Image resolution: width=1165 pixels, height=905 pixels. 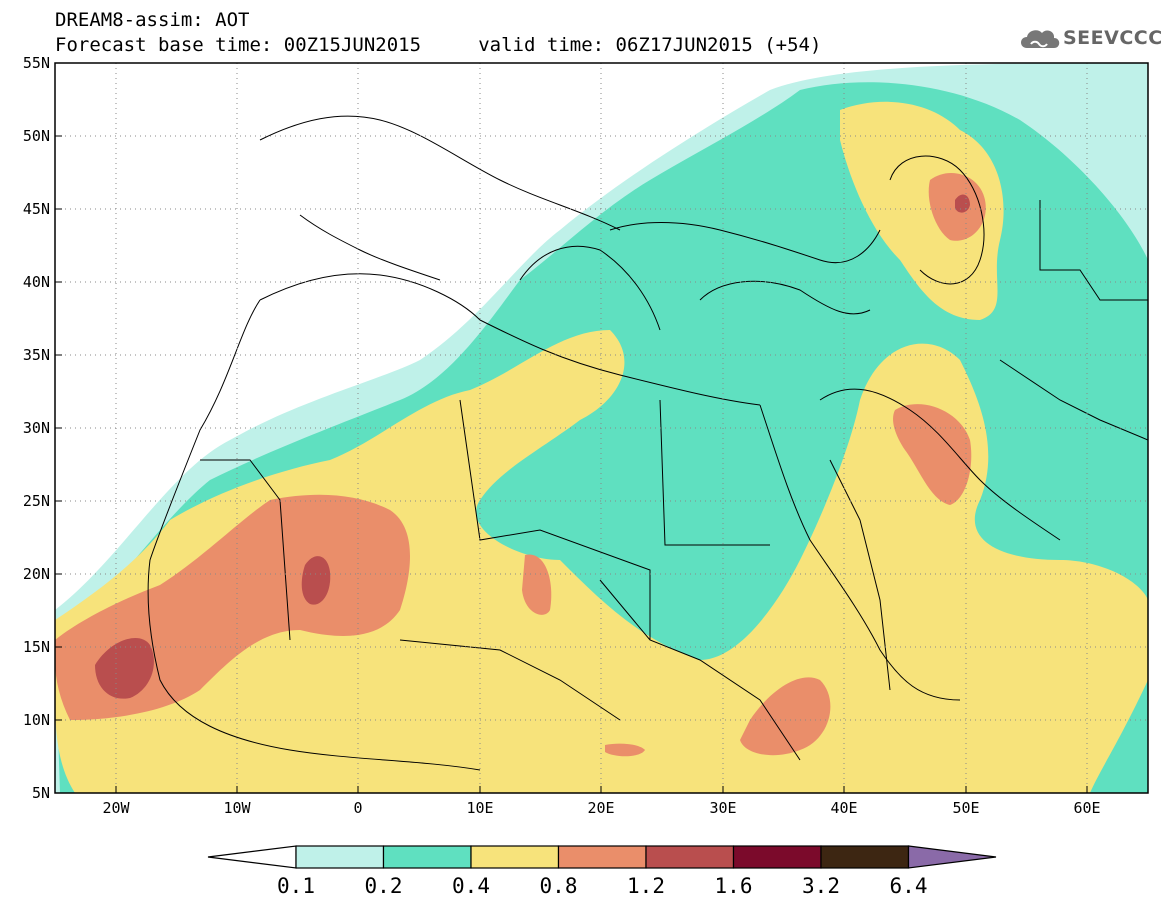 I want to click on colorbar: 0.1 0.2 0.4 0.8 1.2 1.6 3.2 6.4, so click(x=602, y=871).